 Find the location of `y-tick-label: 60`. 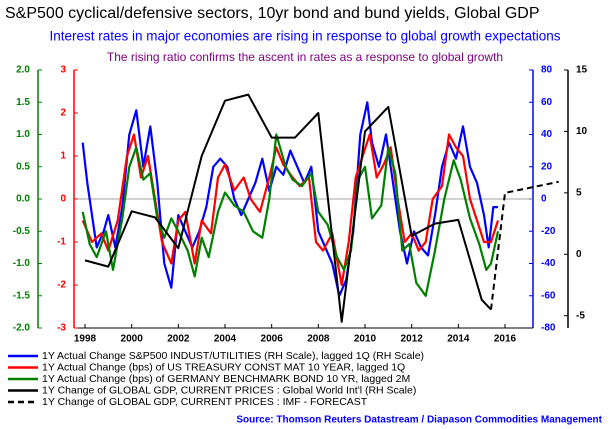

y-tick-label: 60 is located at coordinates (547, 102).